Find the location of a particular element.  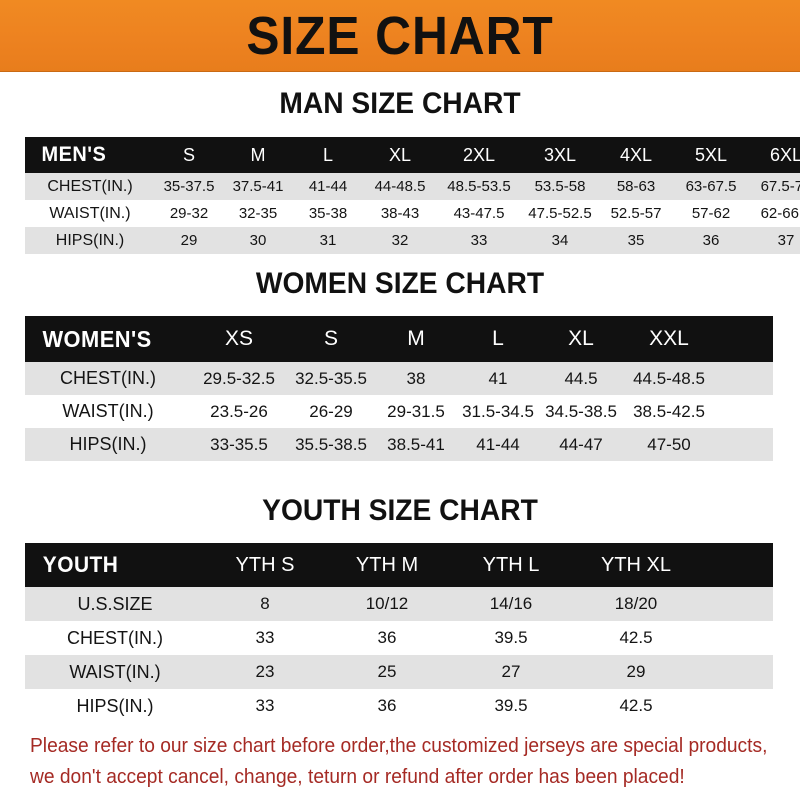

women-waist-xl: 34.5-38.5 is located at coordinates (581, 411).